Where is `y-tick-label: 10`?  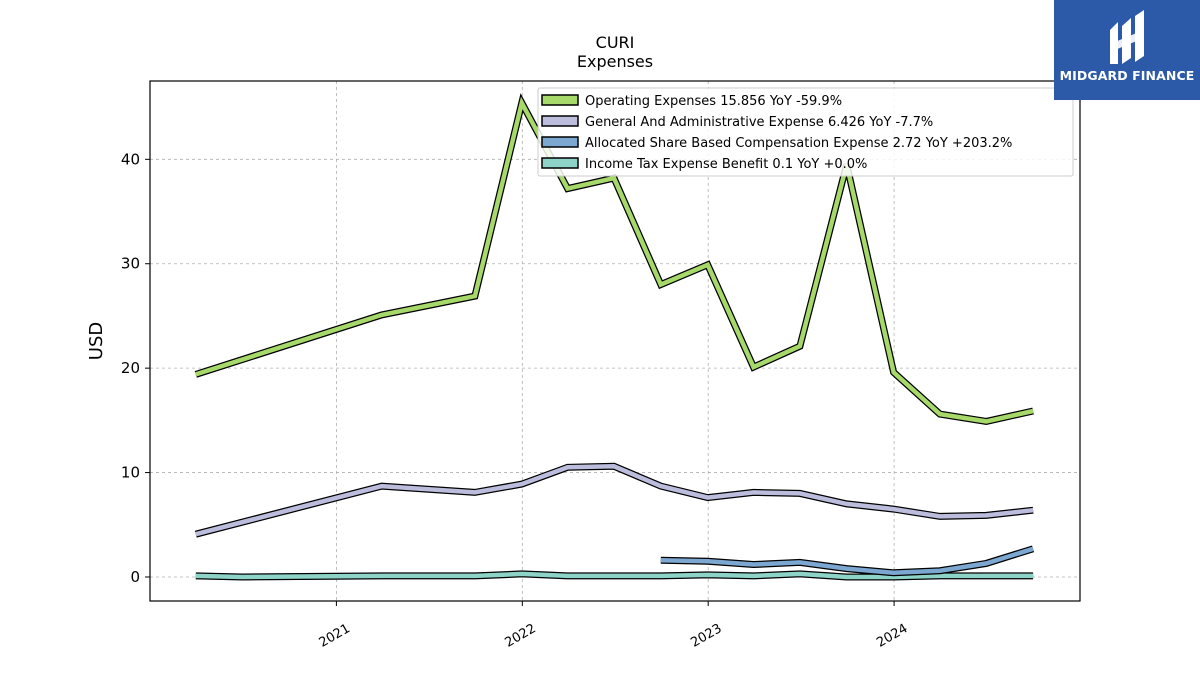
y-tick-label: 10 is located at coordinates (130, 473).